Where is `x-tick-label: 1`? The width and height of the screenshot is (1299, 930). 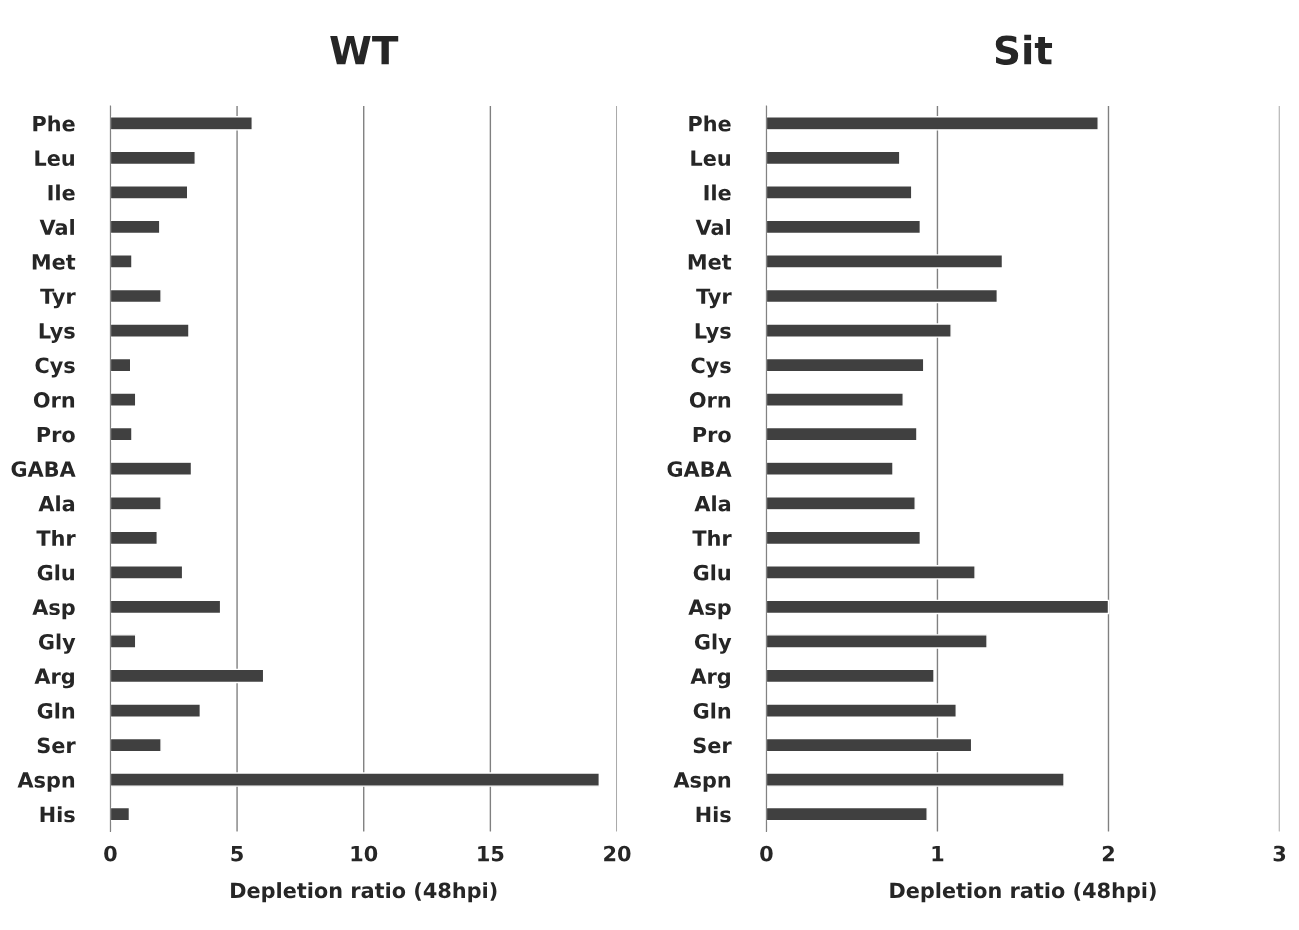 x-tick-label: 1 is located at coordinates (938, 853).